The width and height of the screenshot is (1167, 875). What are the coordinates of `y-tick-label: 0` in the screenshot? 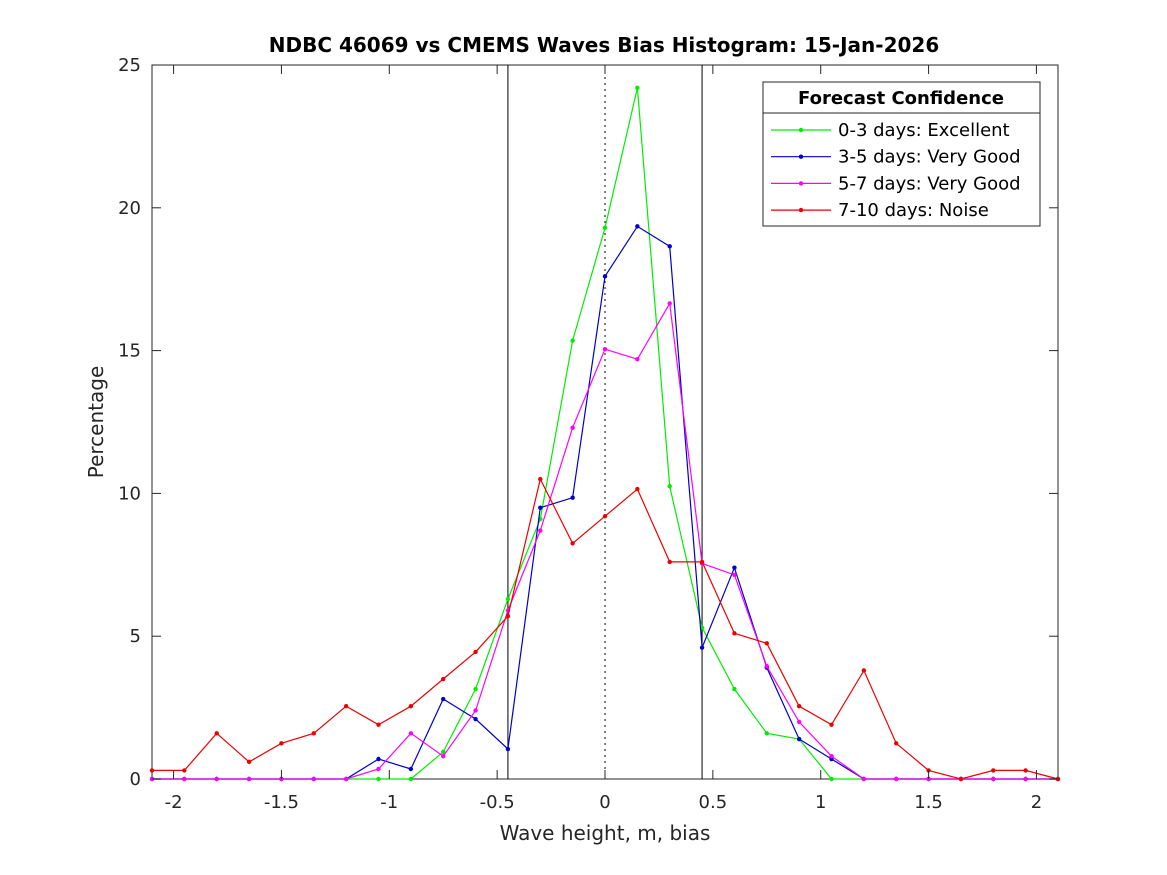 It's located at (135, 779).